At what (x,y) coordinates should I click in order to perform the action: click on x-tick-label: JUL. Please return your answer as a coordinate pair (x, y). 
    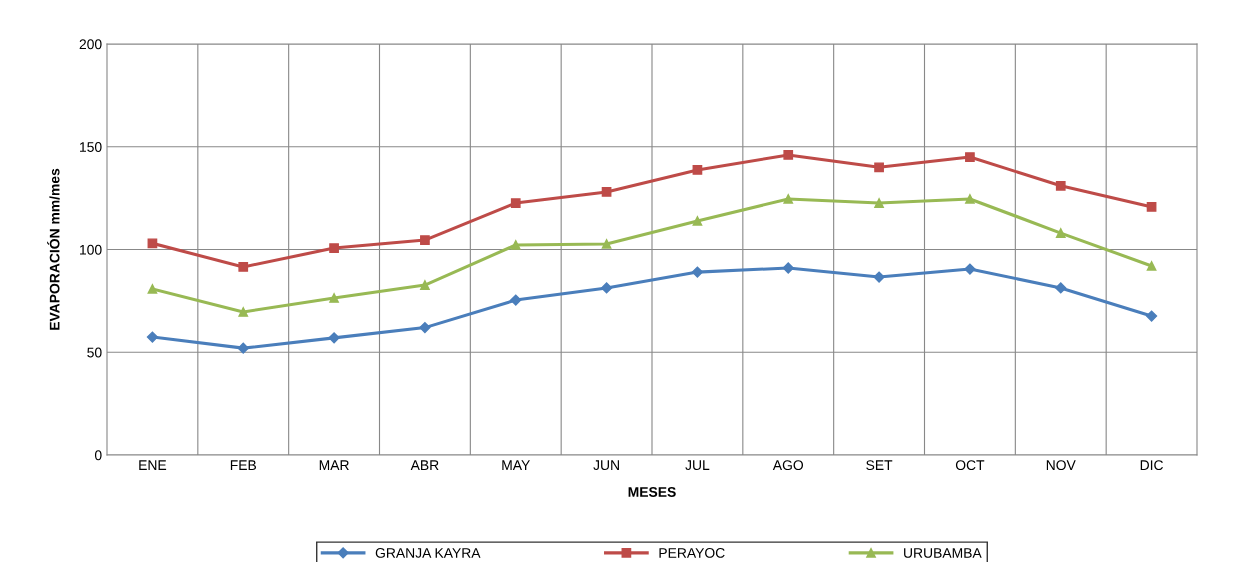
    Looking at the image, I should click on (697, 465).